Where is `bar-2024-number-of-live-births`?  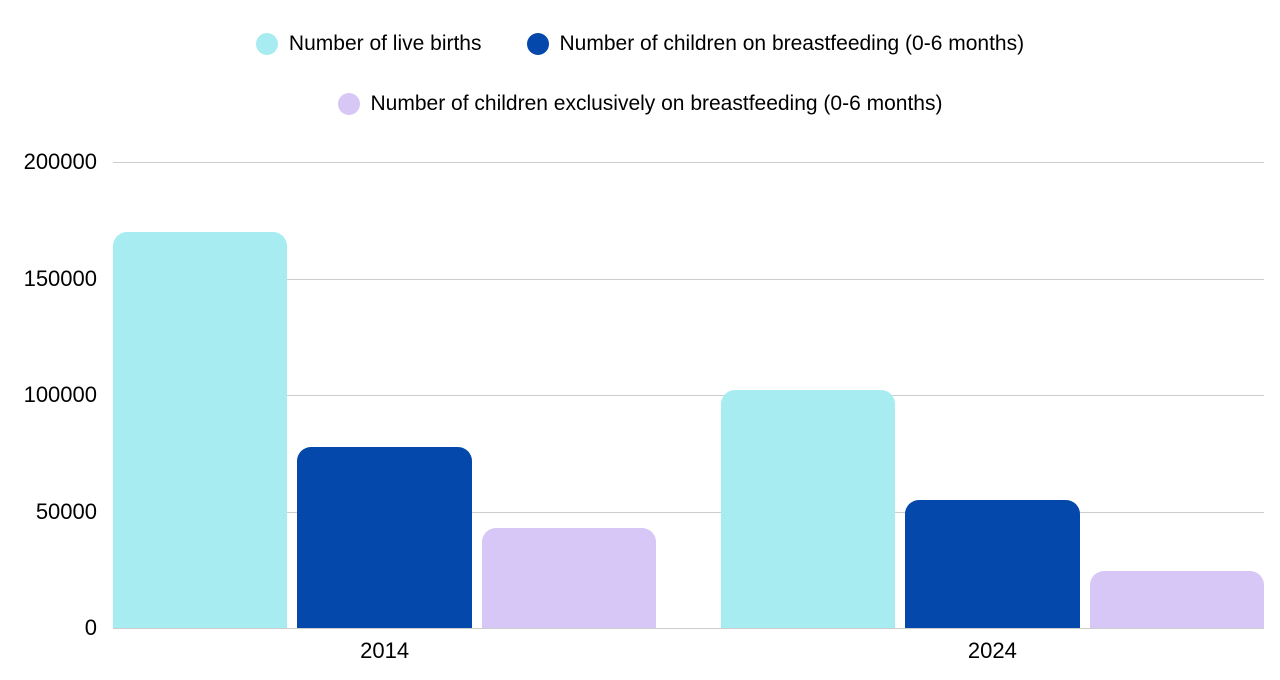
bar-2024-number-of-live-births is located at coordinates (808, 509).